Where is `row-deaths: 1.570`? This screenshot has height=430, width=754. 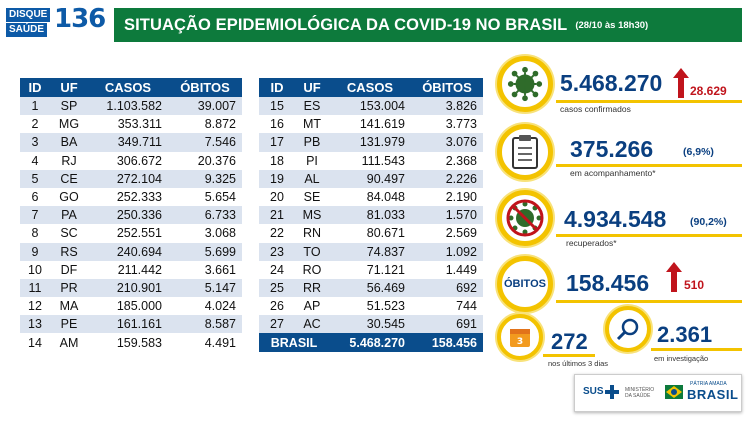
row-deaths: 1.570 is located at coordinates (447, 215).